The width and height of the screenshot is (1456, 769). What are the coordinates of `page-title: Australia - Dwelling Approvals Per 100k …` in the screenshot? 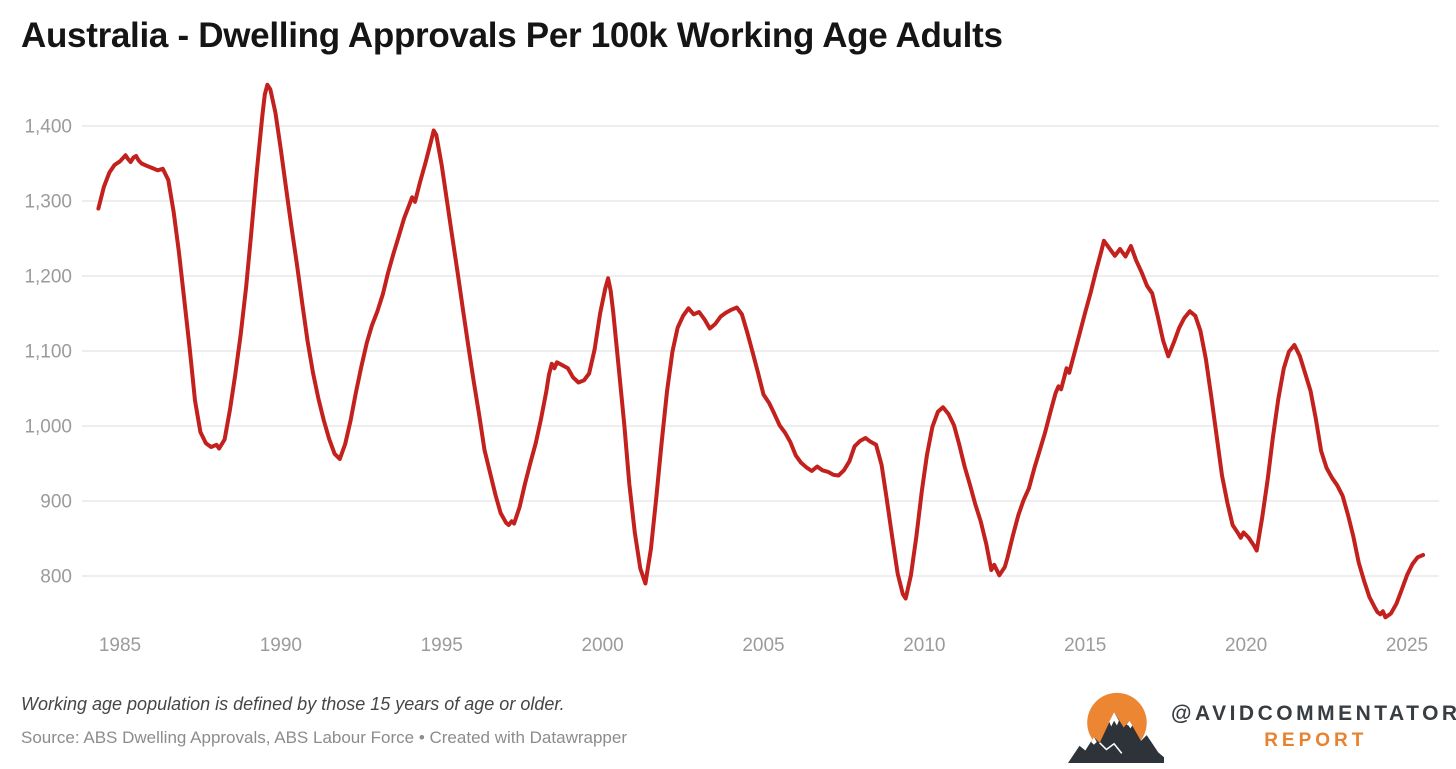 It's located at (512, 35).